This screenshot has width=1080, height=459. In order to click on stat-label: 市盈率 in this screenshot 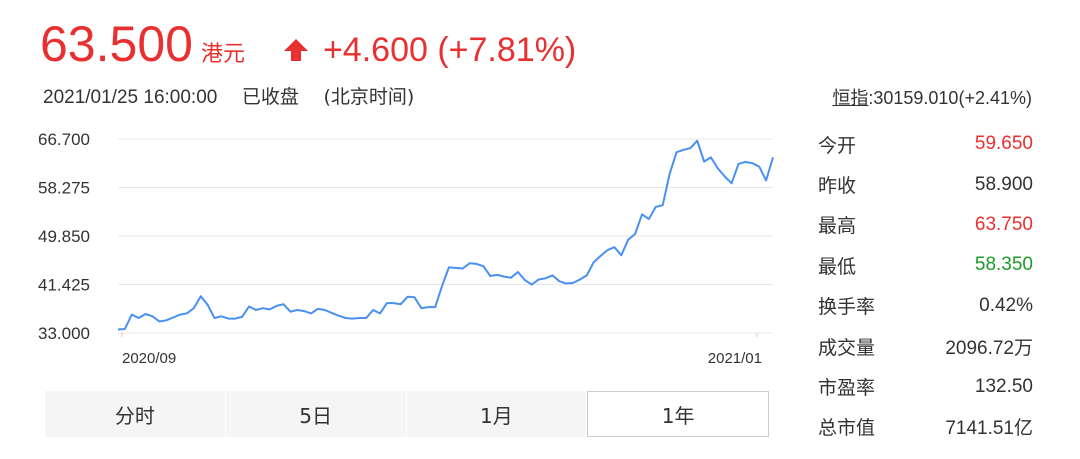, I will do `click(847, 388)`.